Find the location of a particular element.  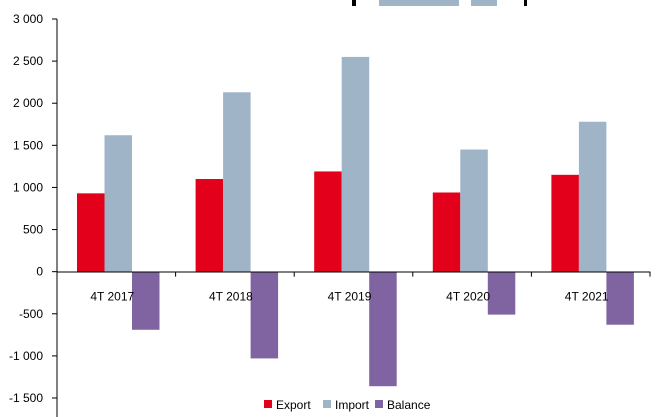

legend: Export Import Balance is located at coordinates (347, 405).